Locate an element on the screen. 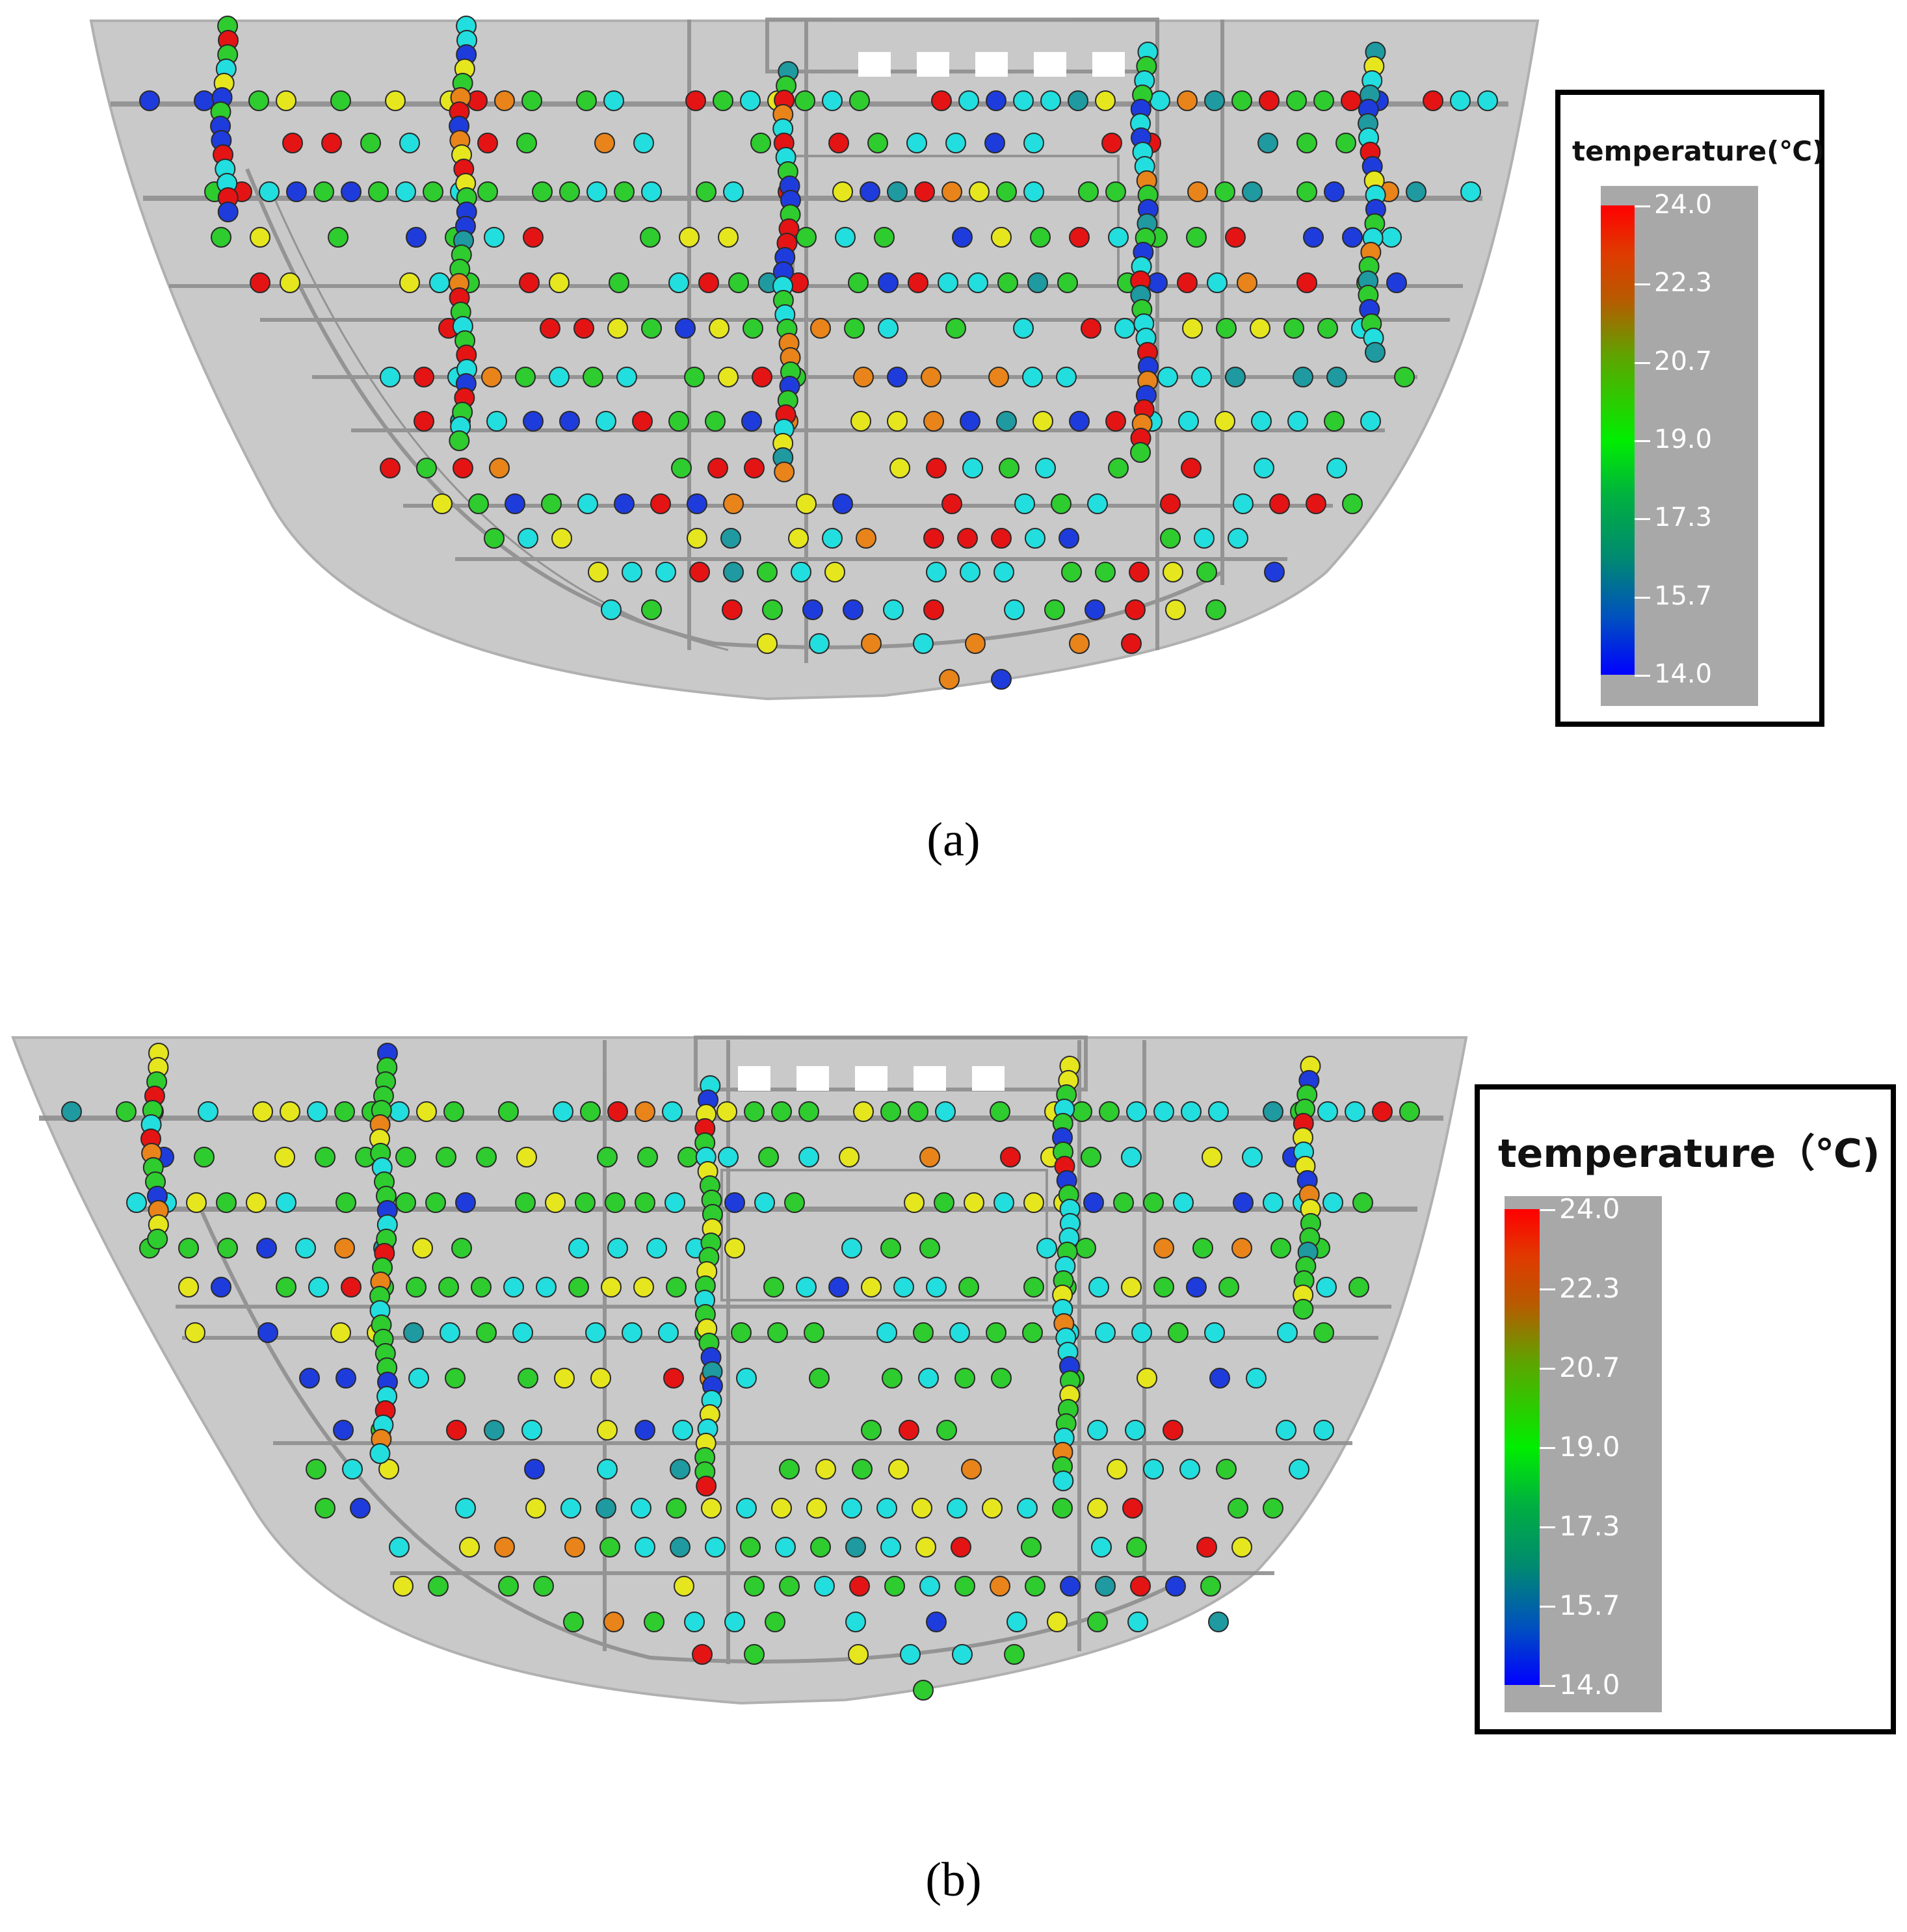  legend-tick-mark is located at coordinates (1642, 597).